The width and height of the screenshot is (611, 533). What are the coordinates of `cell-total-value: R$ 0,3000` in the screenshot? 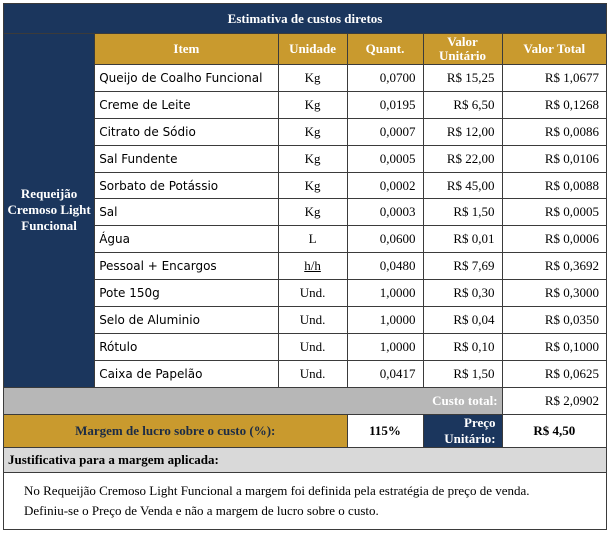 It's located at (554, 293).